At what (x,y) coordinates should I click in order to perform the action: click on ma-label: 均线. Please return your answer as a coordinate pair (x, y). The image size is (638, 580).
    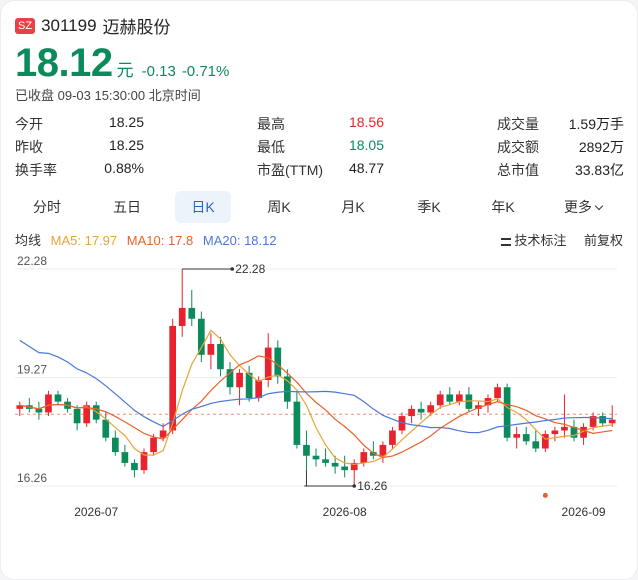
    Looking at the image, I should click on (28, 240).